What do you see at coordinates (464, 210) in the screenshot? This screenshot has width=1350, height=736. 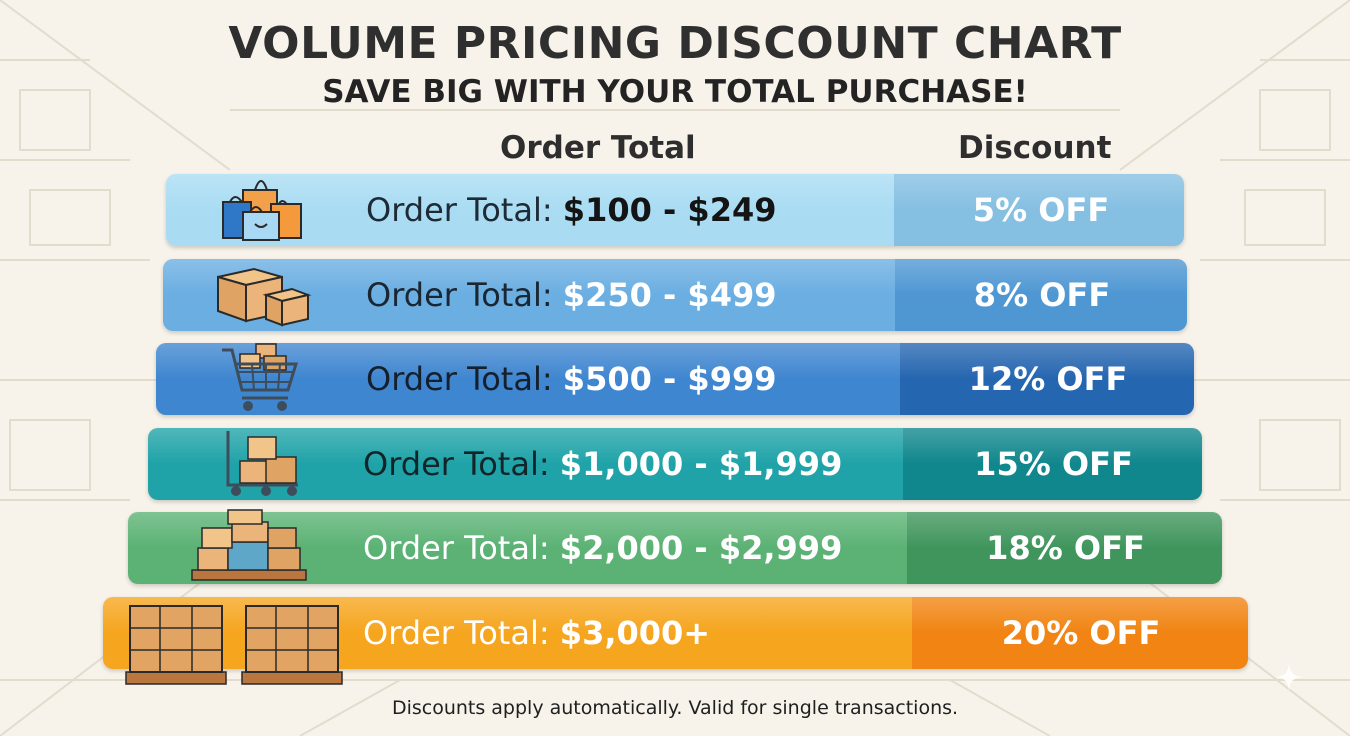 I see `tier-row-1-prefix: Order Total:` at bounding box center [464, 210].